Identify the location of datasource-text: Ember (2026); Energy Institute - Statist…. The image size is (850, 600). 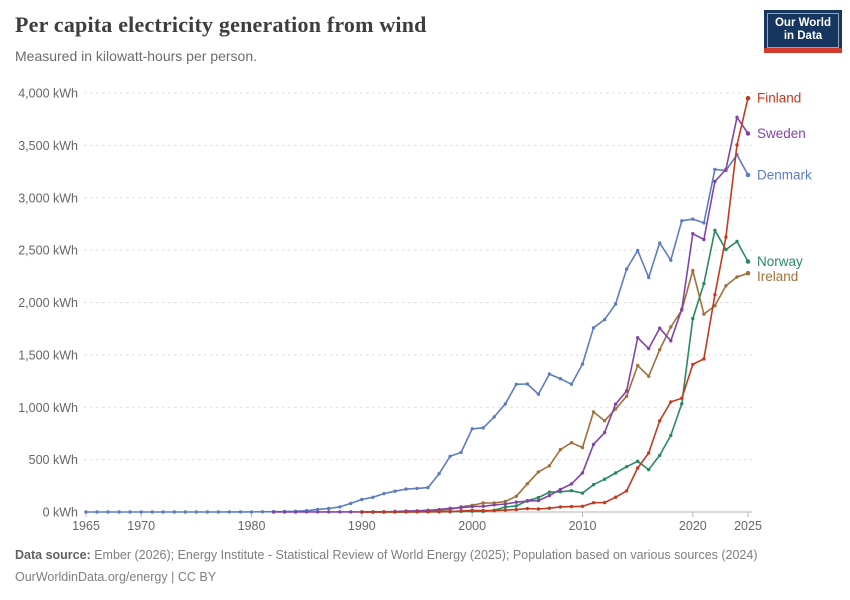
(424, 555).